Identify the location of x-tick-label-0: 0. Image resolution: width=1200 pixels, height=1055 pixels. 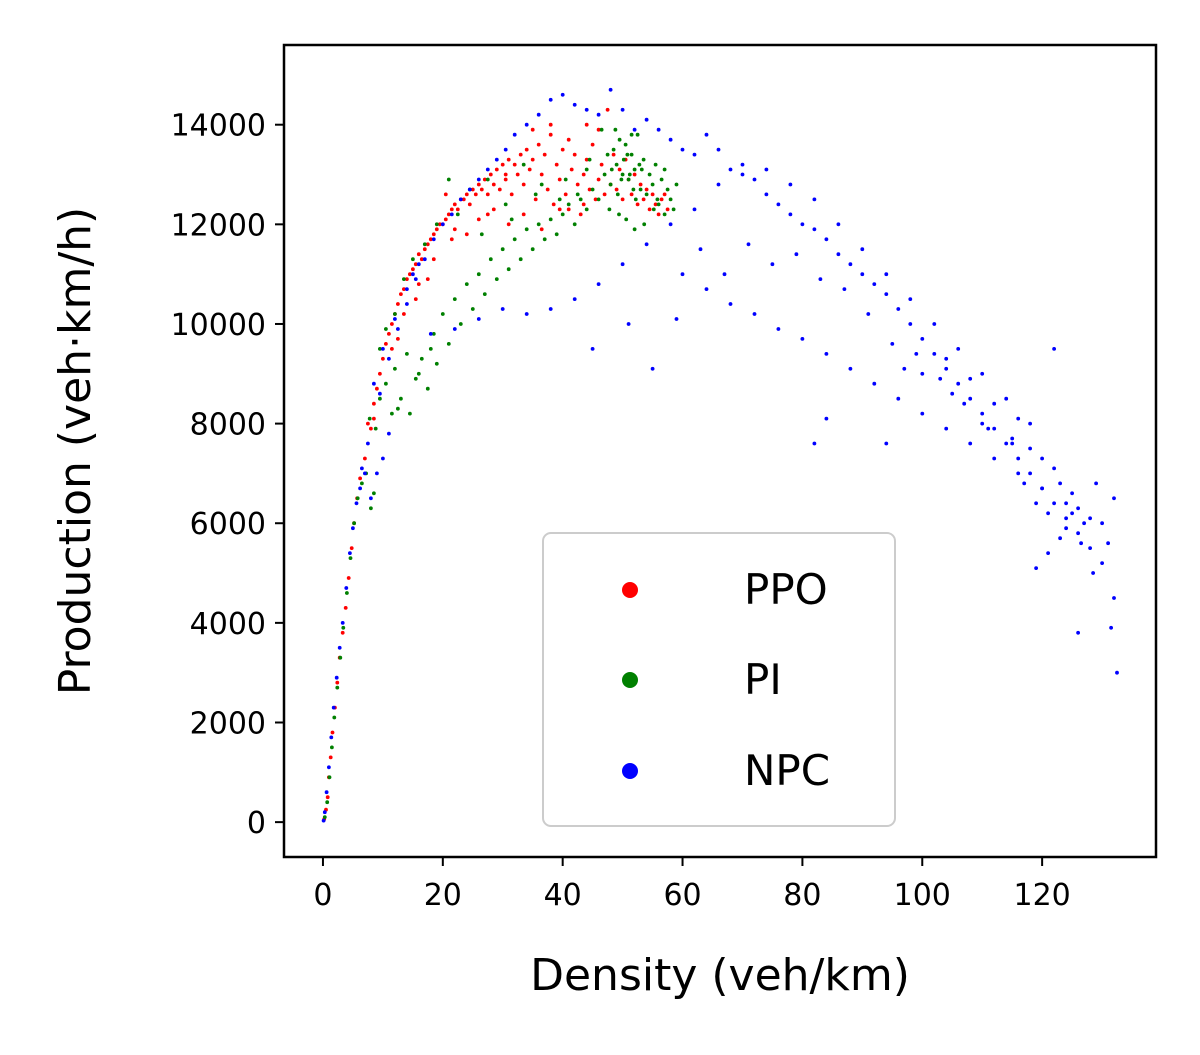
(322, 895).